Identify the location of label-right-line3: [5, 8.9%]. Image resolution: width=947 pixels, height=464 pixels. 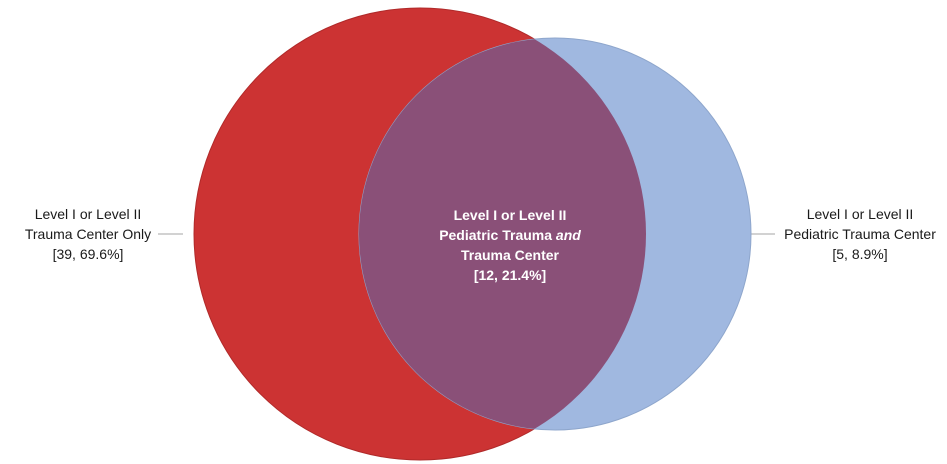
(860, 254).